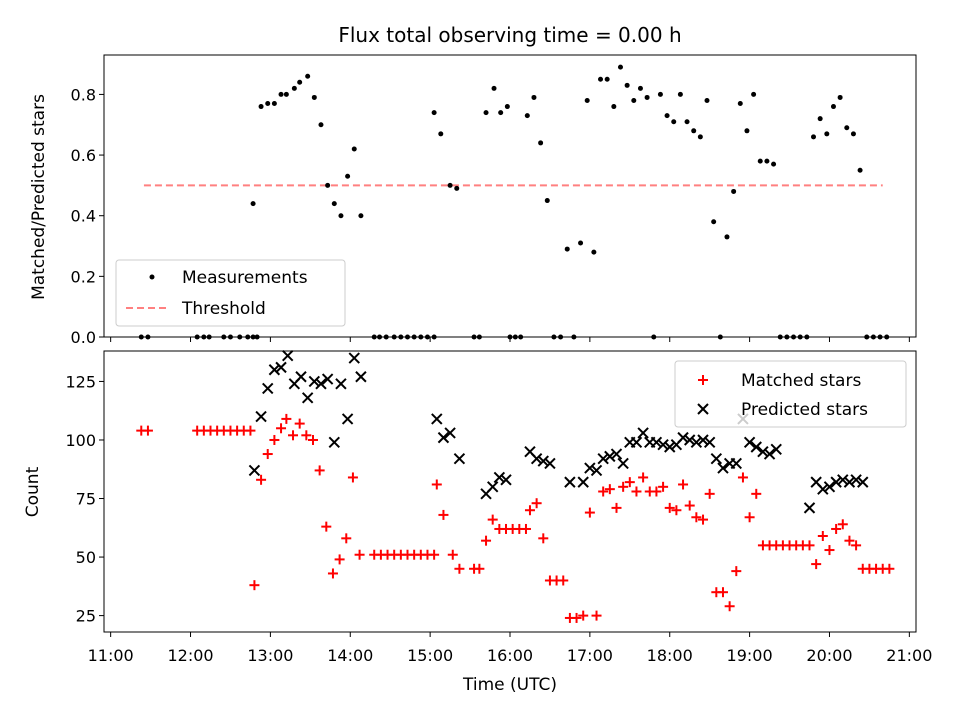  I want to click on x-tick-label: 16:00, so click(510, 655).